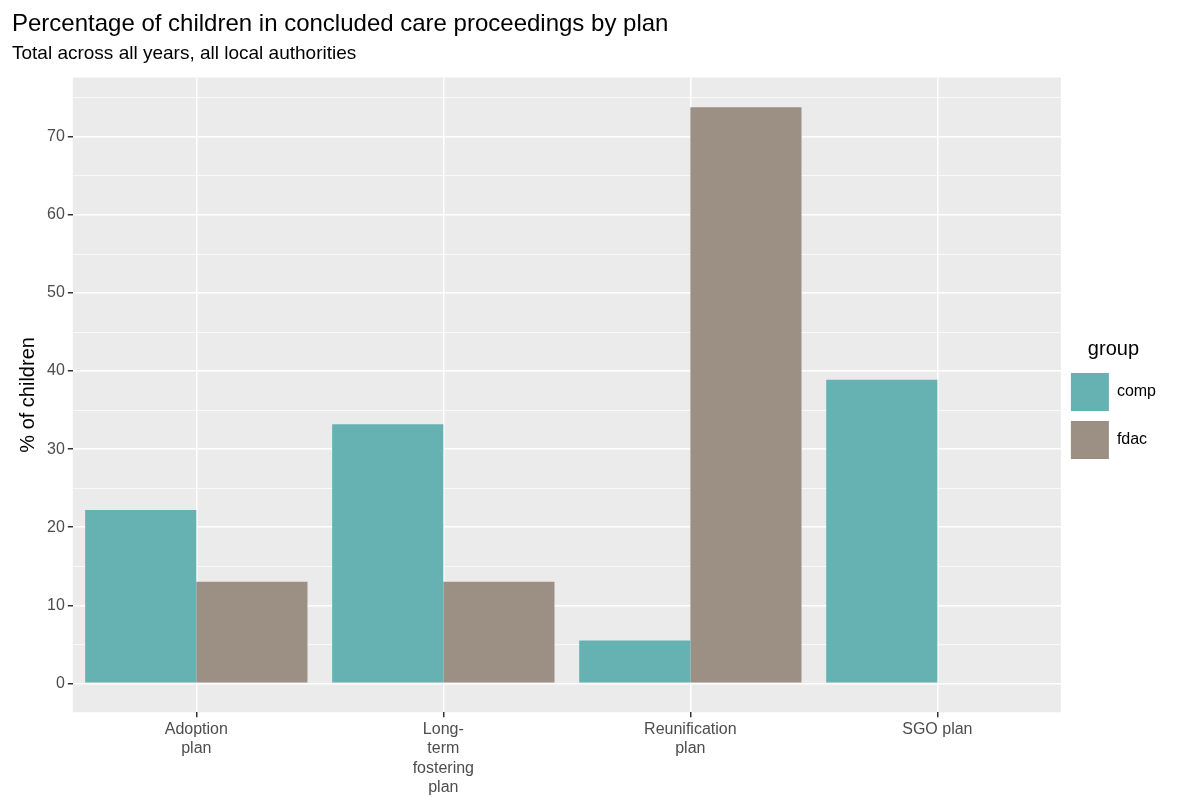 This screenshot has height=812, width=1184. Describe the element at coordinates (443, 757) in the screenshot. I see `x-tick-label: Long- term fostering plan` at that location.